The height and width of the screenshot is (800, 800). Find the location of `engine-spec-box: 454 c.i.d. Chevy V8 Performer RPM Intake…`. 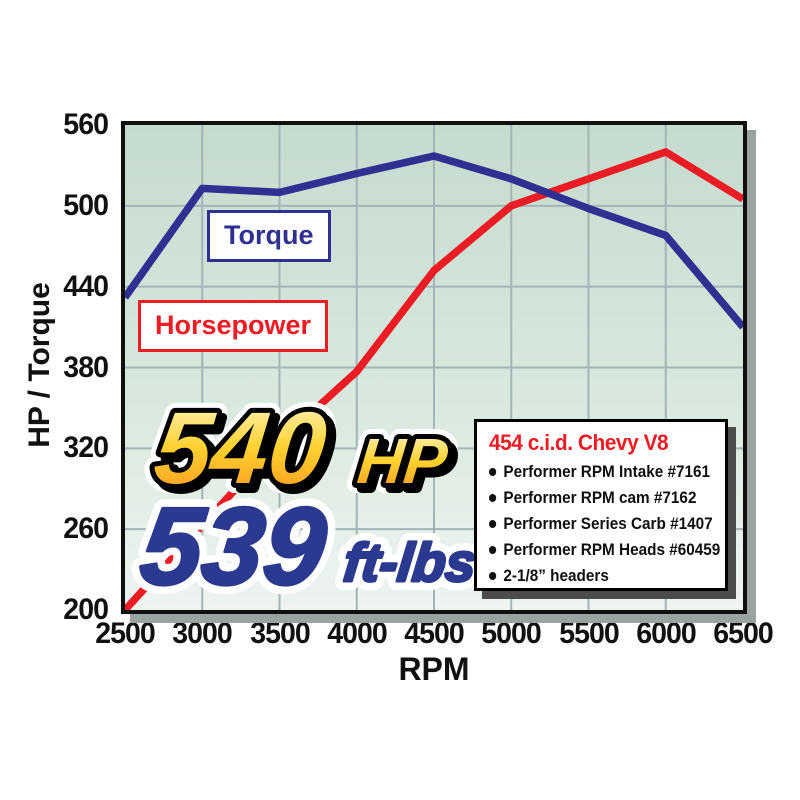

engine-spec-box: 454 c.i.d. Chevy V8 Performer RPM Intake… is located at coordinates (601, 505).